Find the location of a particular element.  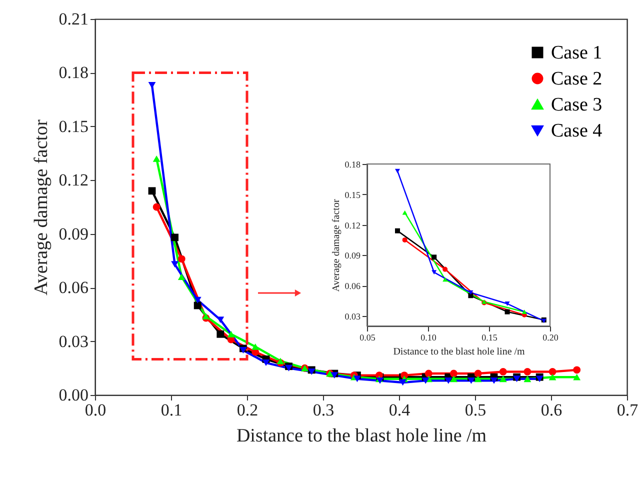

x-tick-label: 0.5 is located at coordinates (475, 410).